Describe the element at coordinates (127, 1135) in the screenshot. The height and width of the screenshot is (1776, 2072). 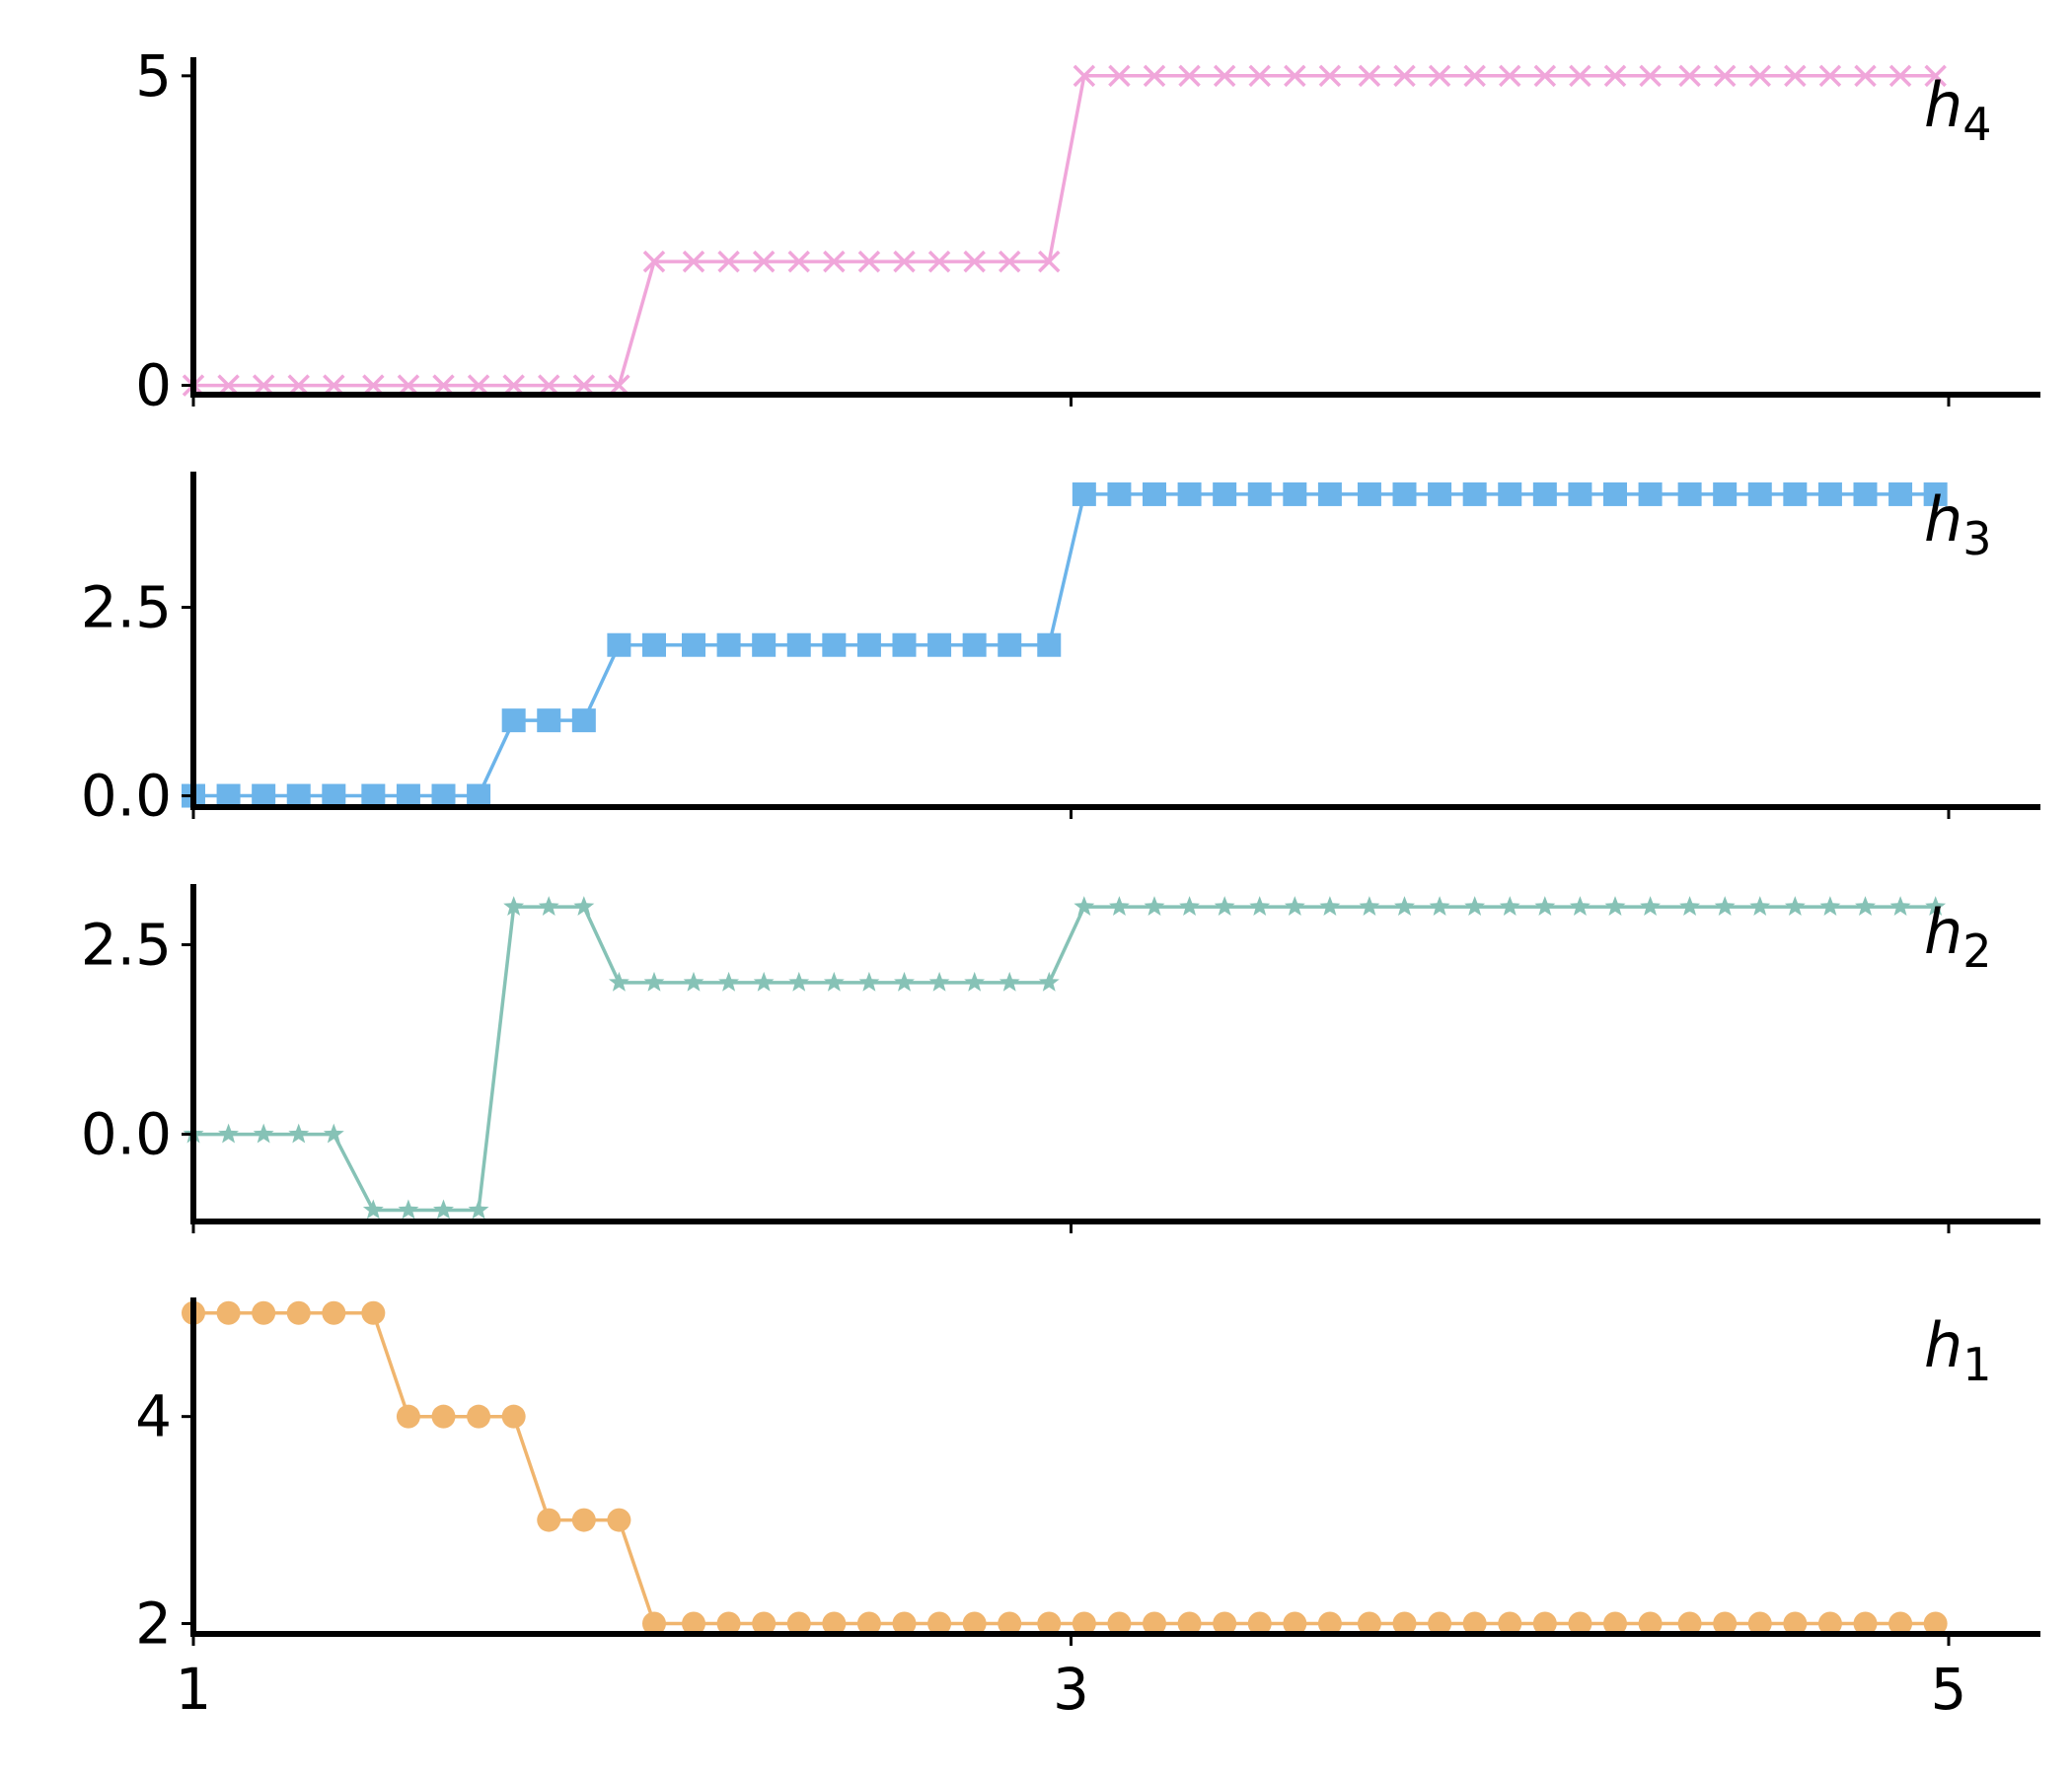
I see `y-tick-label: 0.0` at that location.